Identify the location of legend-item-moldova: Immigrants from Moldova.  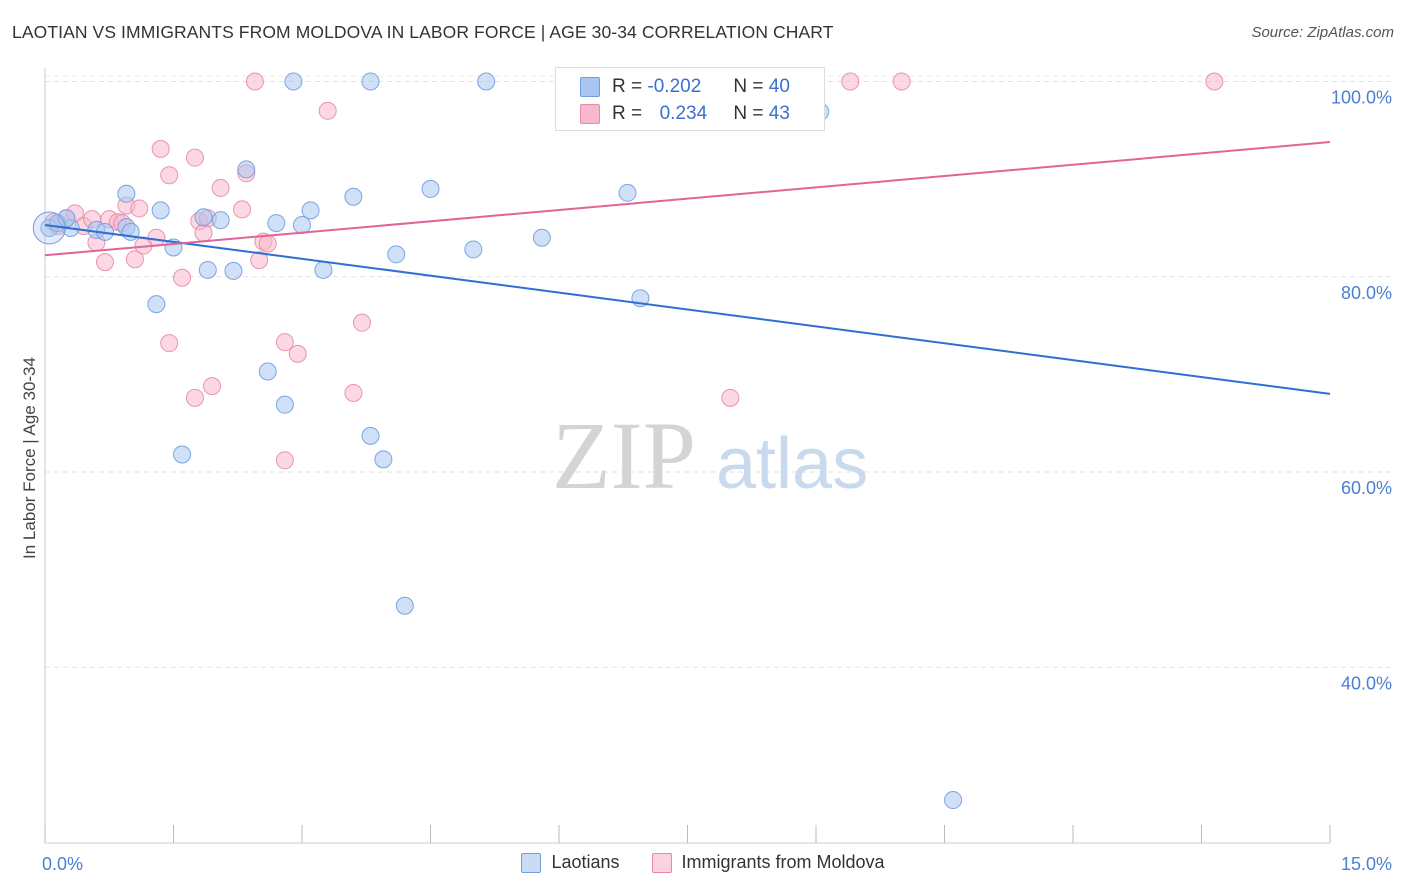
(768, 862).